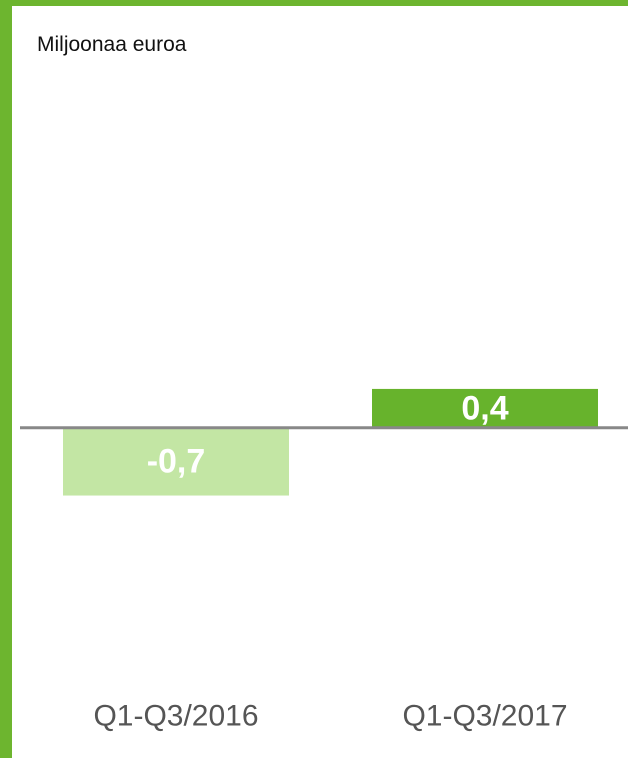 This screenshot has width=628, height=758. What do you see at coordinates (112, 44) in the screenshot?
I see `chart-unit-label: Miljoonaa euroa` at bounding box center [112, 44].